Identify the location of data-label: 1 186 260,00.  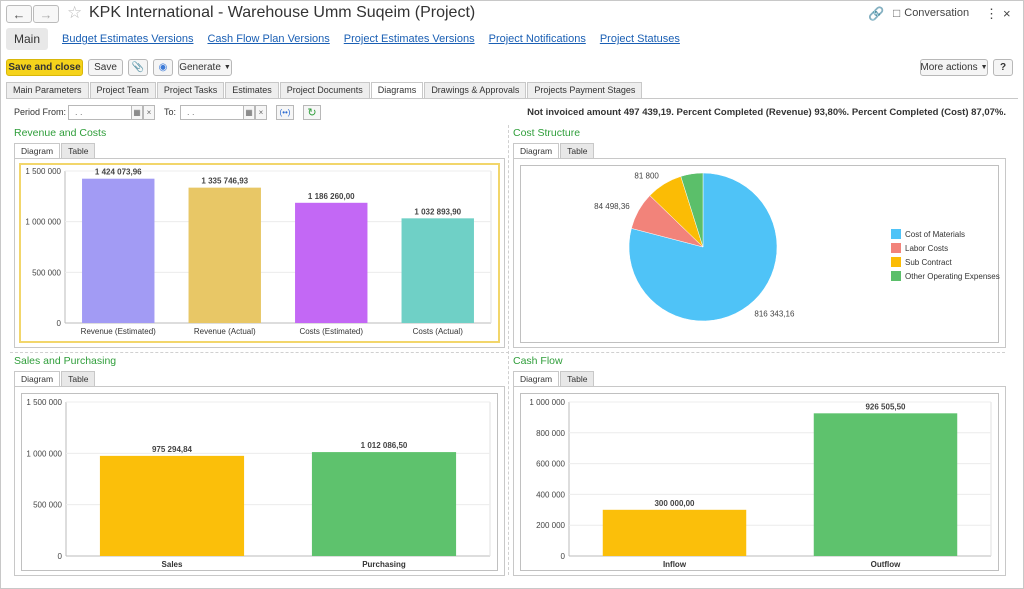
(331, 196).